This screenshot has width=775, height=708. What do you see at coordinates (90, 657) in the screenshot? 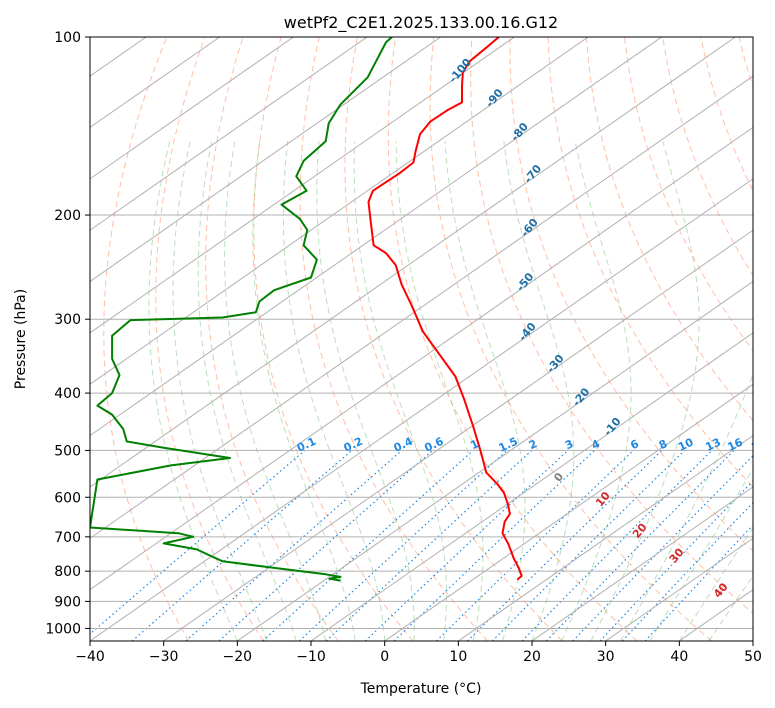
I see `x-tick-label: −40` at bounding box center [90, 657].